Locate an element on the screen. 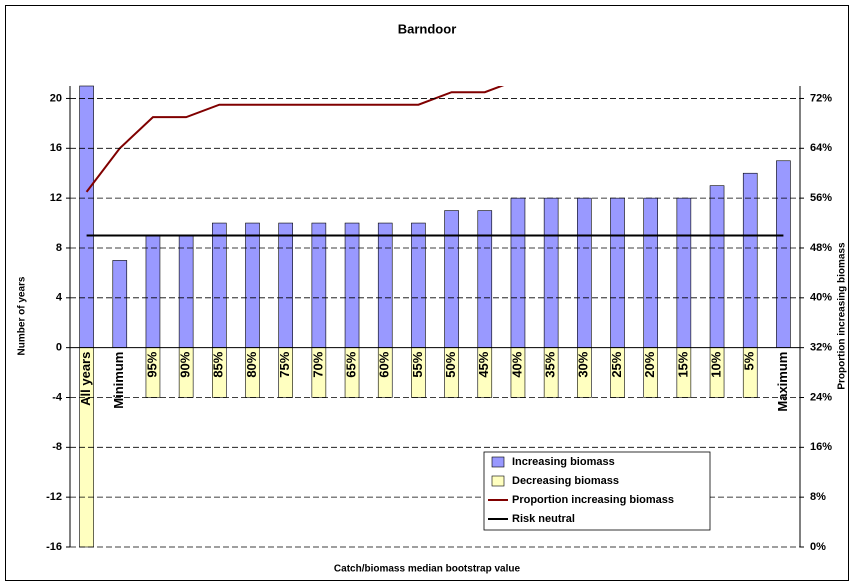 The width and height of the screenshot is (854, 587). y-tick-label: 20 is located at coordinates (56, 98).